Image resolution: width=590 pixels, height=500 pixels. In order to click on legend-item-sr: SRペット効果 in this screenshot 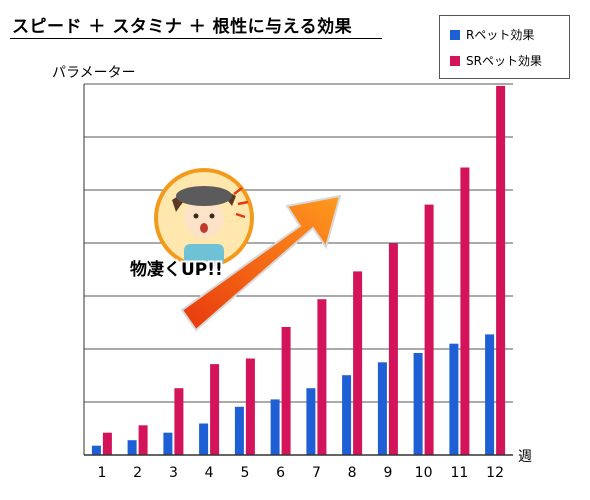, I will do `click(496, 60)`.